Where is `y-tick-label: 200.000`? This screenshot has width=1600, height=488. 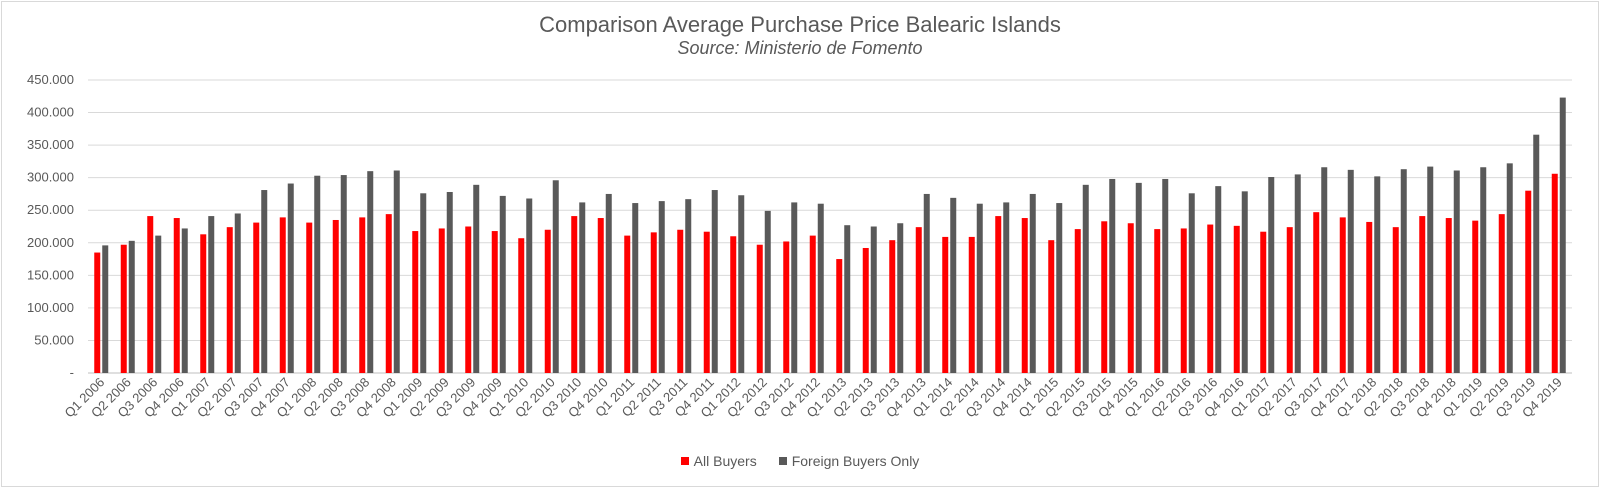 y-tick-label: 200.000 is located at coordinates (50, 242).